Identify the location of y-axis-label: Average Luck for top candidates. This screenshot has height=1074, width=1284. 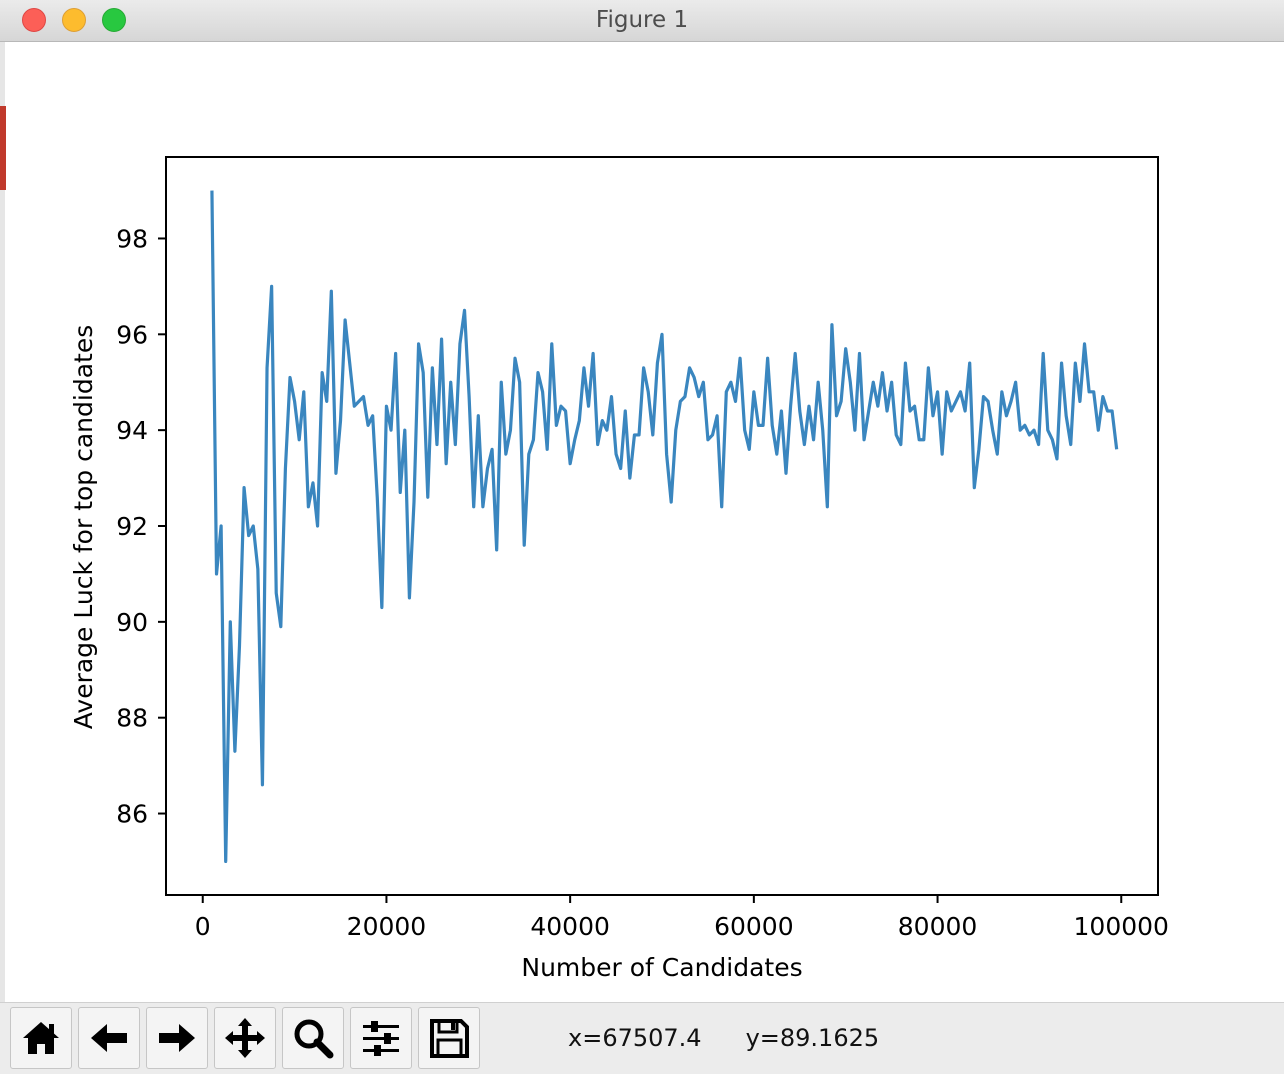
(83, 527).